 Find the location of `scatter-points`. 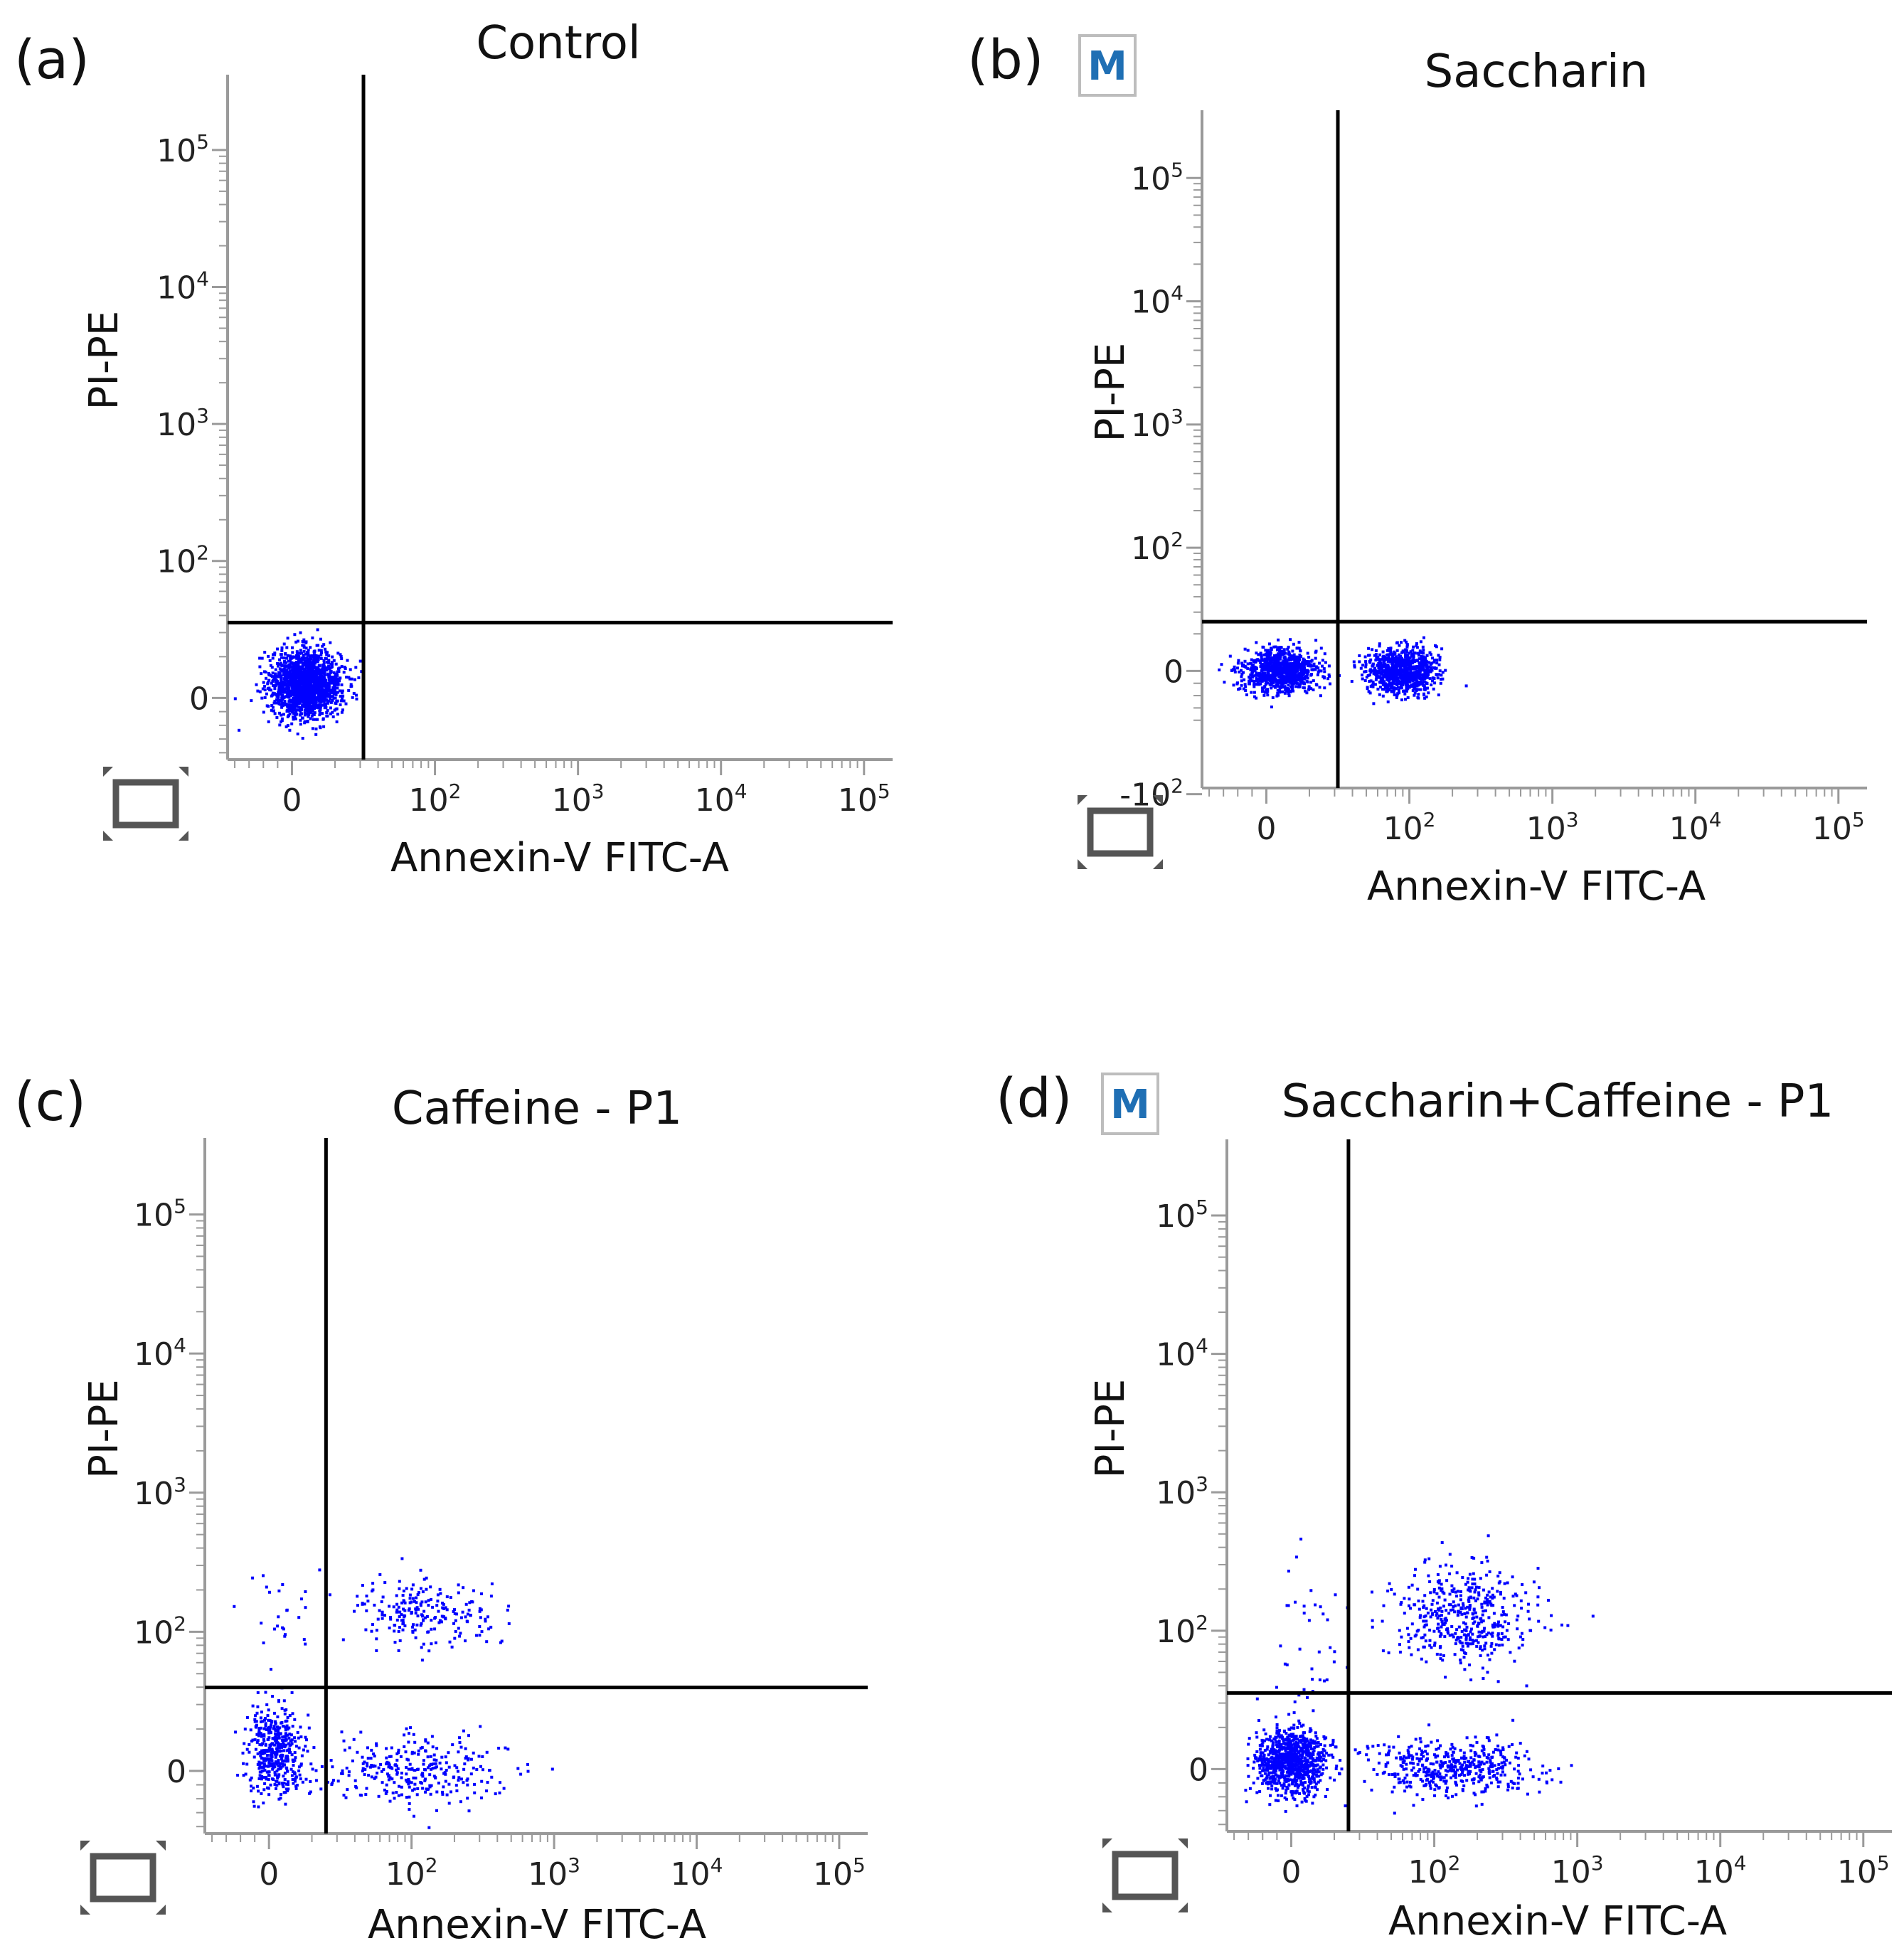

scatter-points is located at coordinates (1343, 672).